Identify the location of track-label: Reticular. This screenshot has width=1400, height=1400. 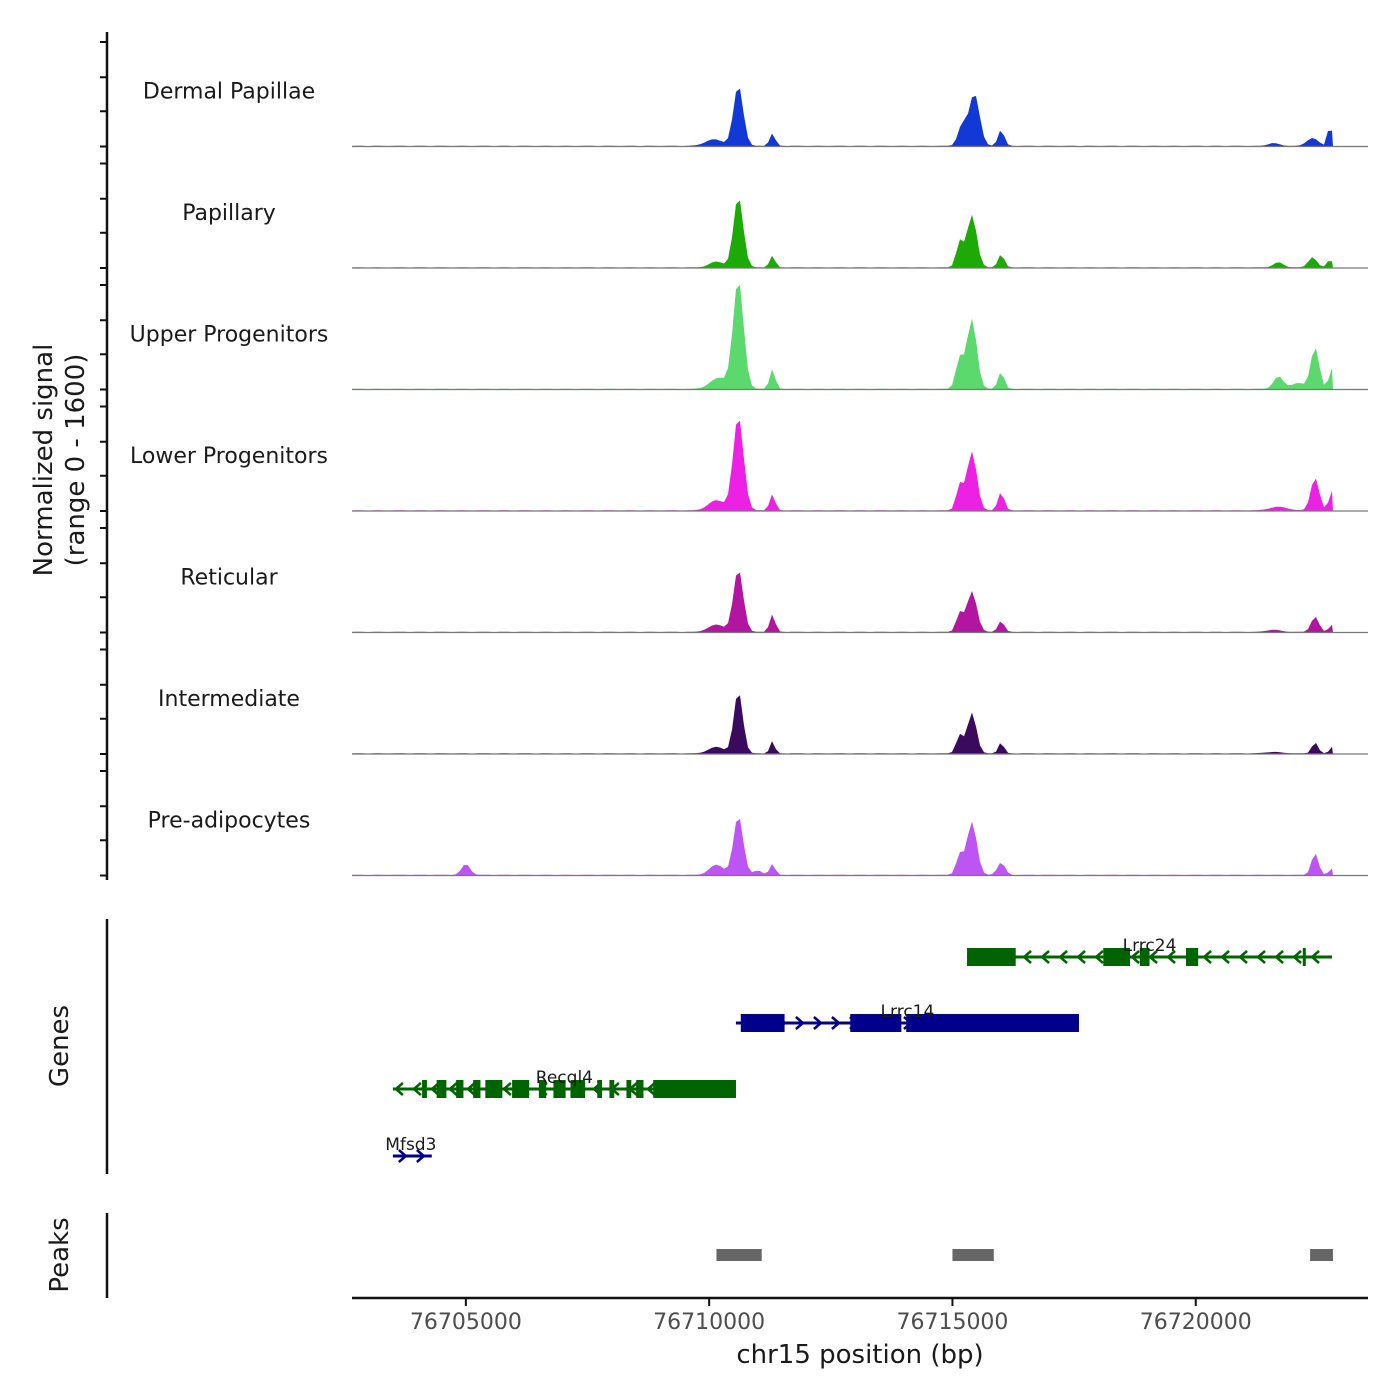
(229, 578).